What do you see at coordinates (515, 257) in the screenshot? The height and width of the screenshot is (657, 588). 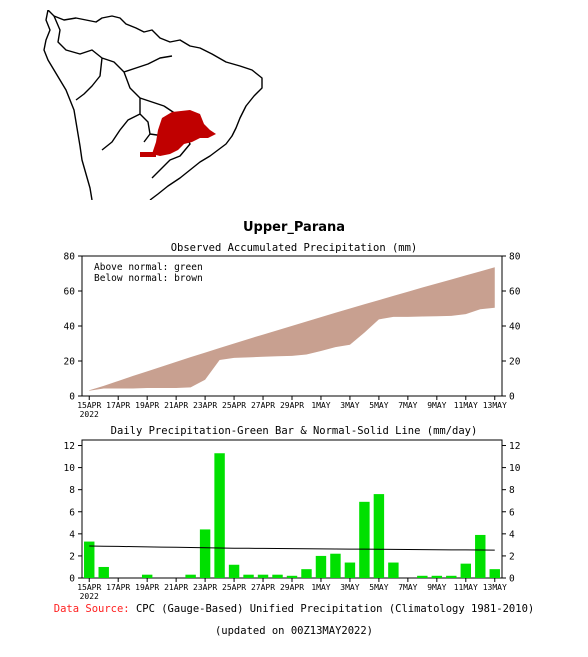 I see `y-tick-label-right: 80` at bounding box center [515, 257].